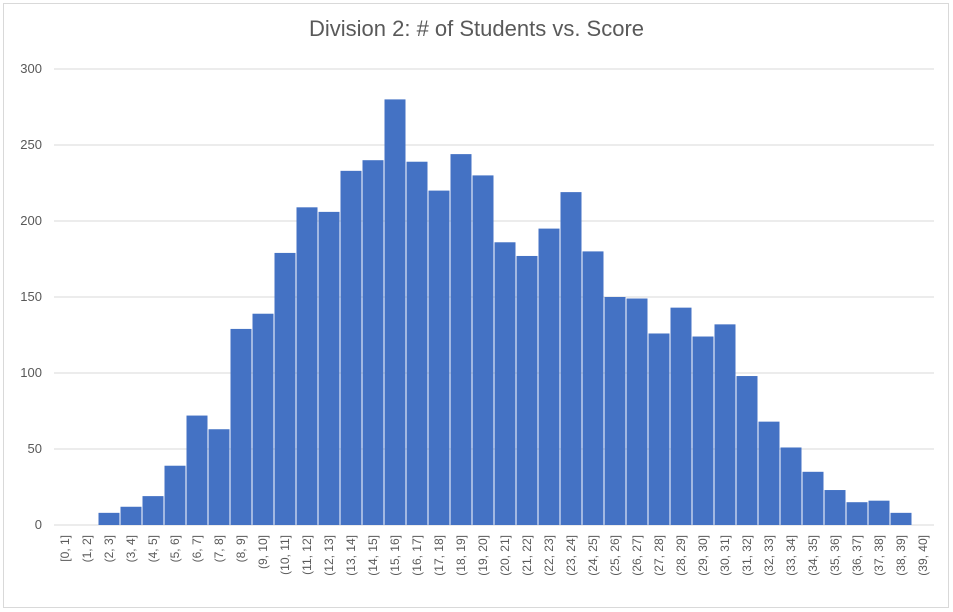 Image resolution: width=953 pixels, height=612 pixels. I want to click on chart-title: Division 2: # of Students vs. Score, so click(476, 28).